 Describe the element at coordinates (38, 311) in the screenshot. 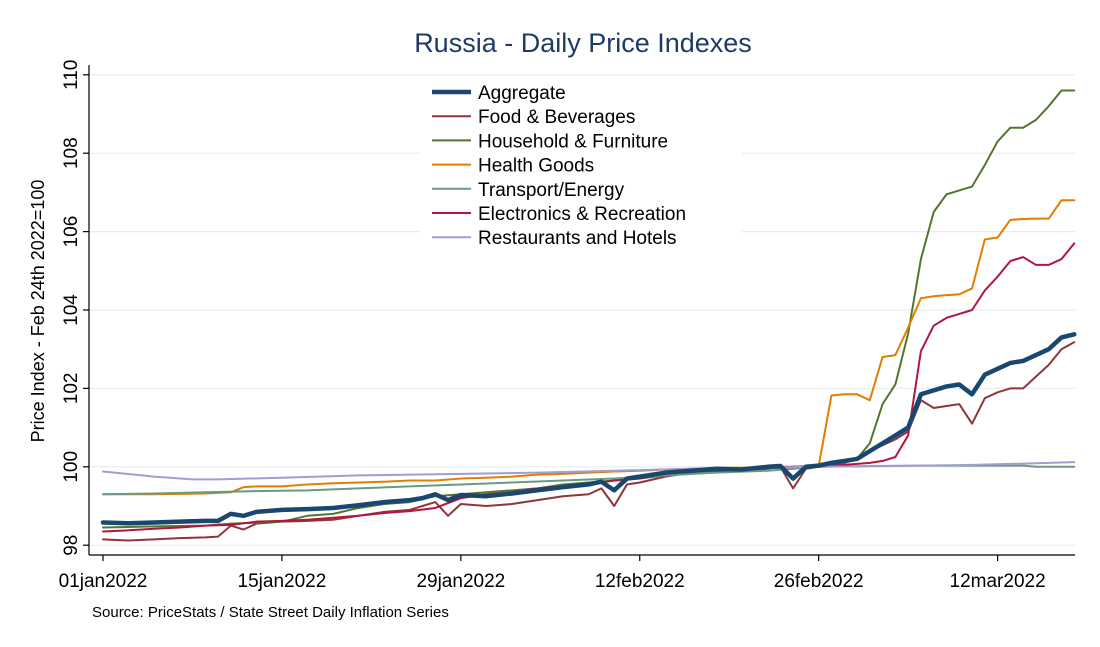

I see `y-axis-label: Price Index - Feb 24th 2022=100` at that location.